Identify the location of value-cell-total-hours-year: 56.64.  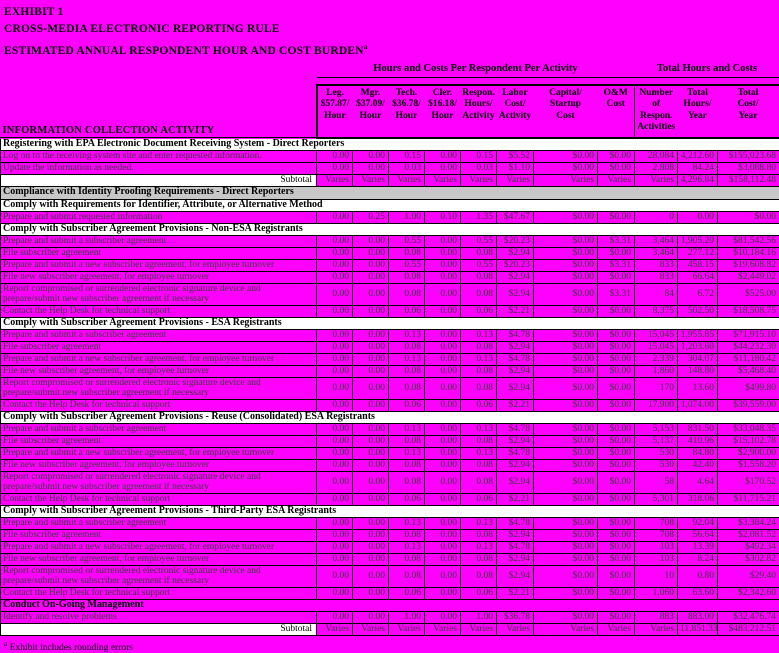
(698, 535).